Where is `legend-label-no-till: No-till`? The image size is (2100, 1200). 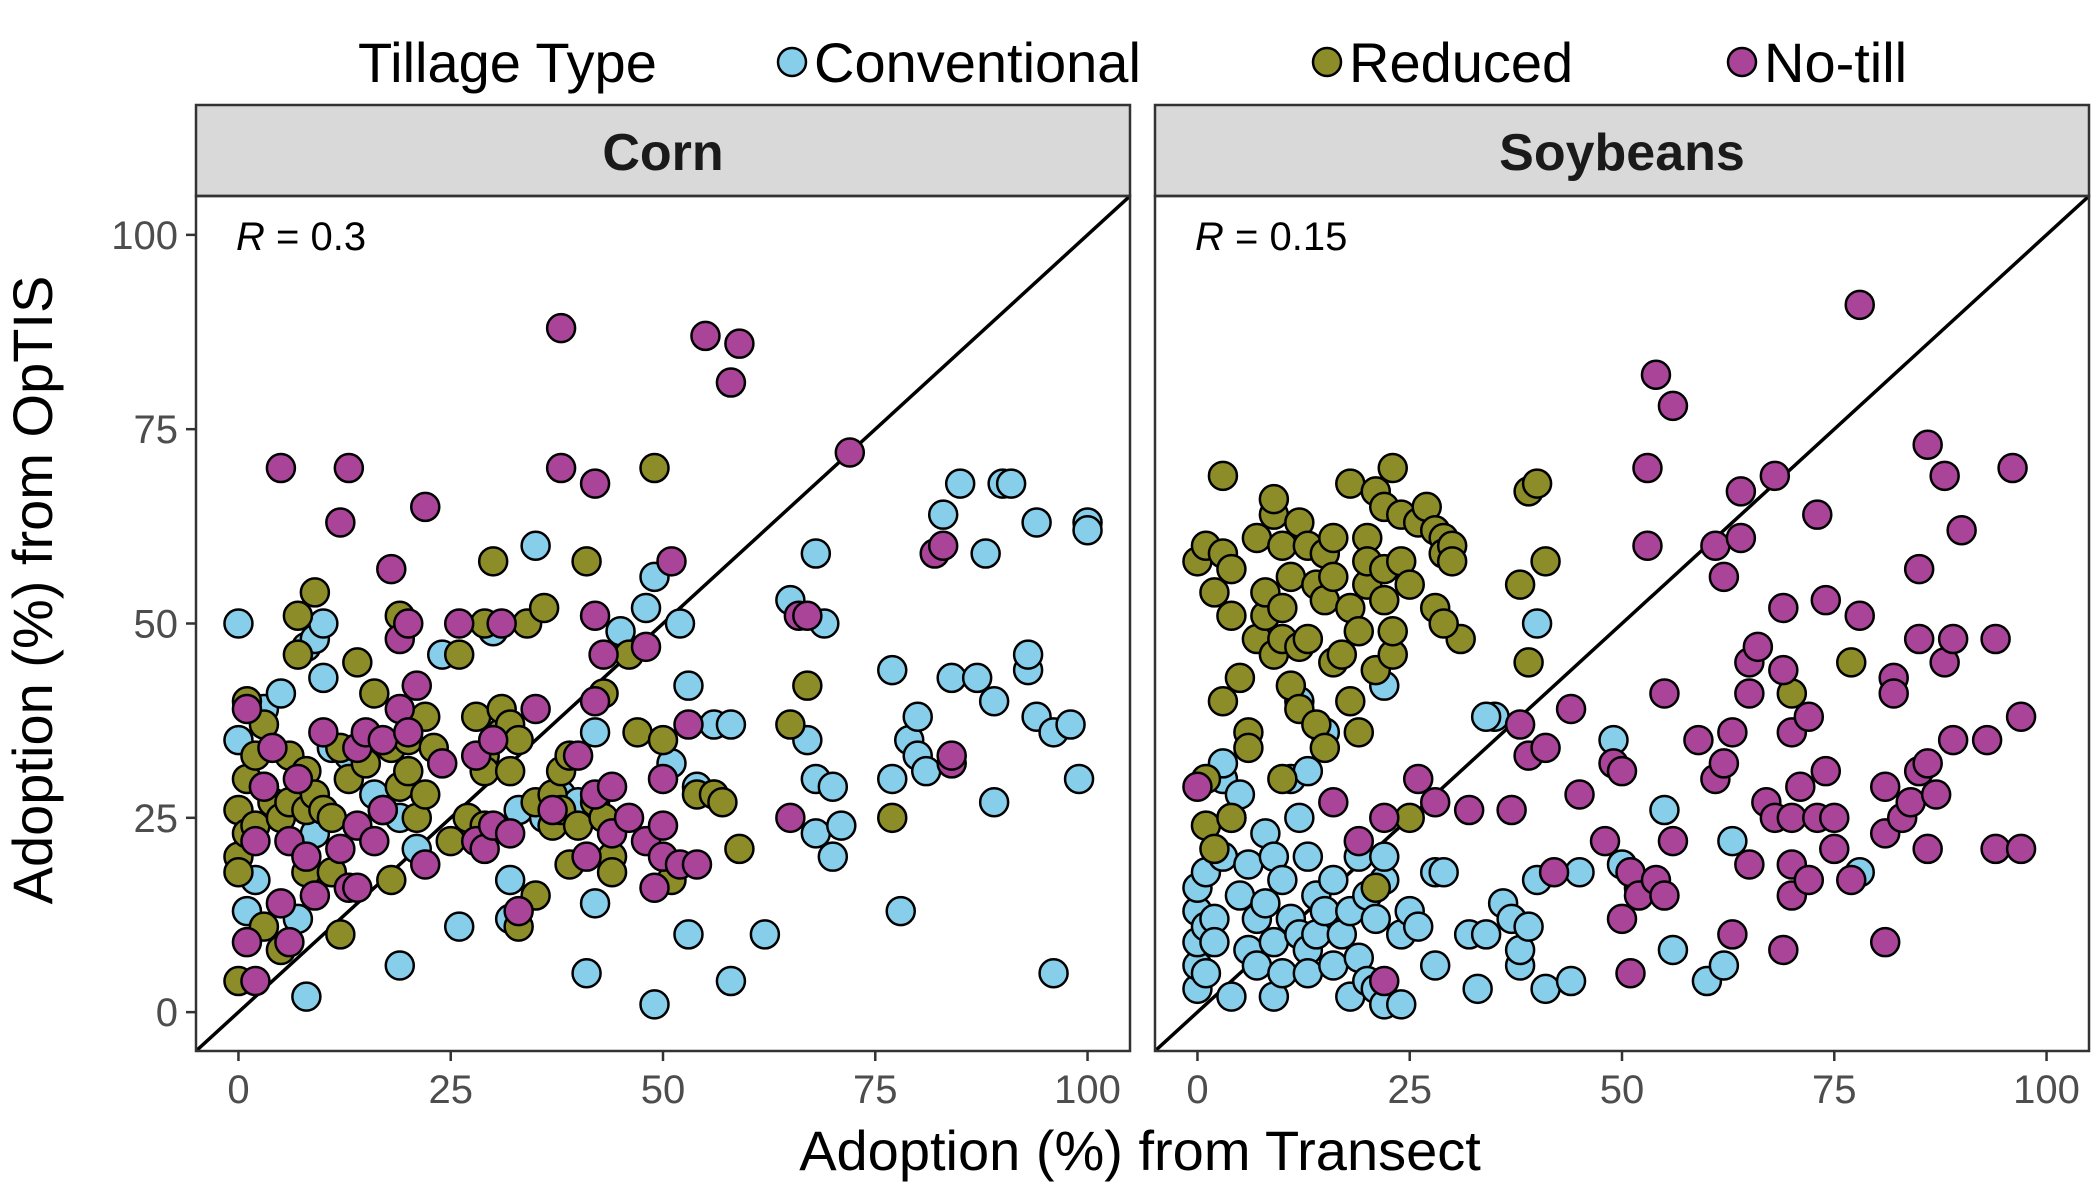
legend-label-no-till: No-till is located at coordinates (1835, 62).